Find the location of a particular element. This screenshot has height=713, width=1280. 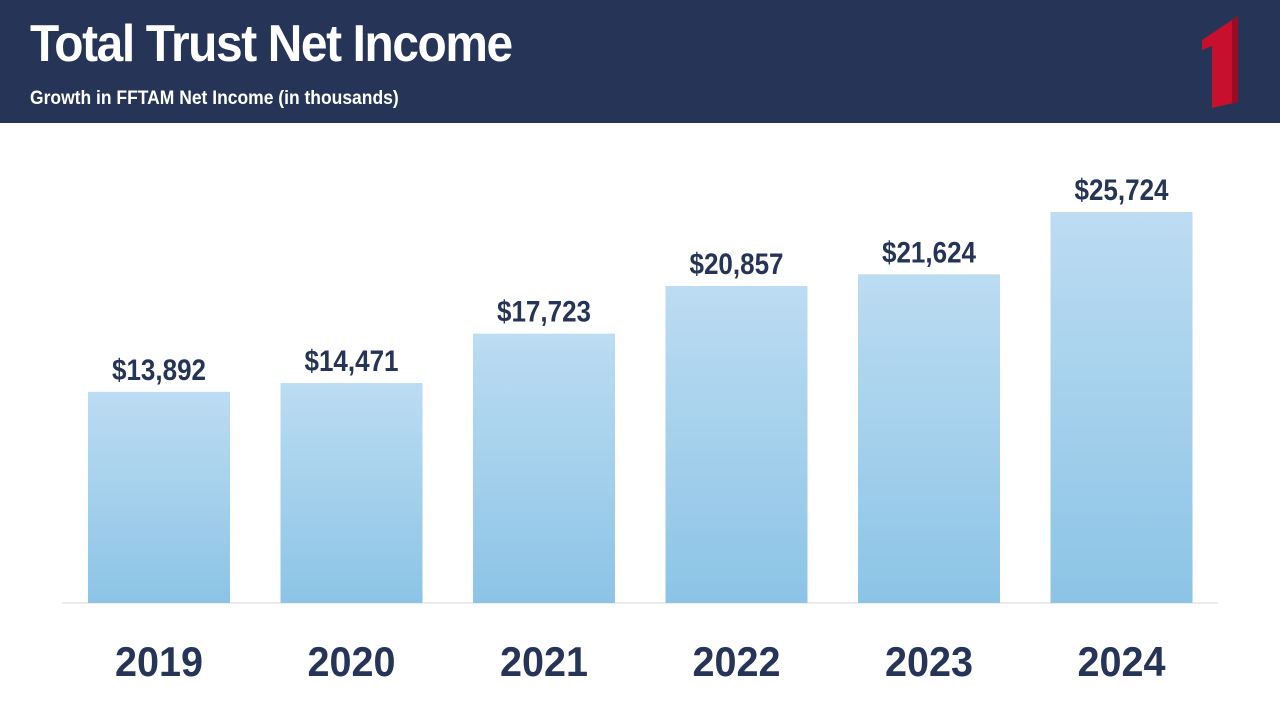

page-title: Total Trust Net Income is located at coordinates (271, 44).